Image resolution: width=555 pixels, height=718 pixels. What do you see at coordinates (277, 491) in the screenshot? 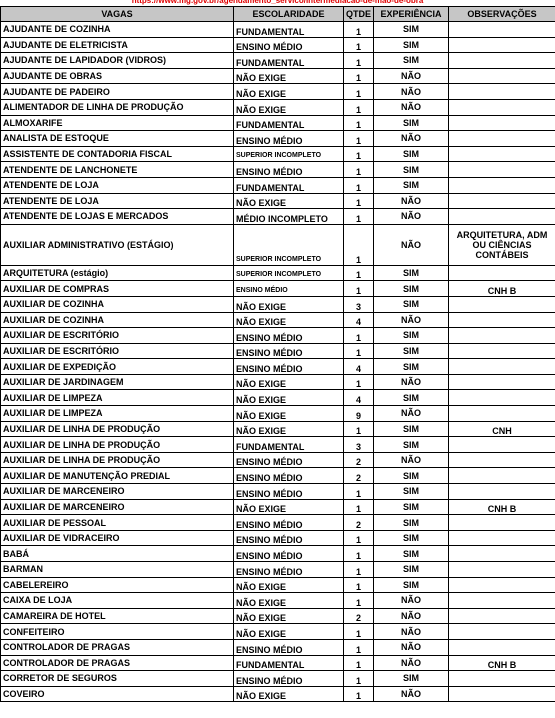
I see `table-row: AUXILIAR DE MARCENEIRO ENSINO MÉDIO 1 SIM` at bounding box center [277, 491].